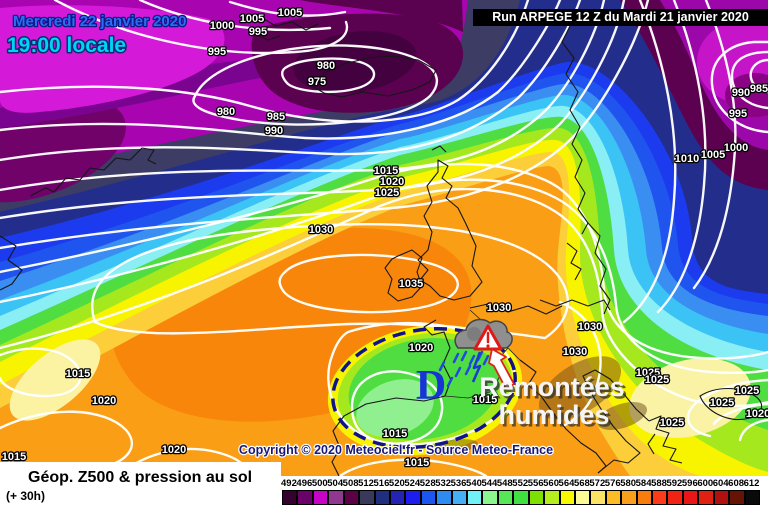  What do you see at coordinates (736, 483) in the screenshot?
I see `scale-tick-label: 608` at bounding box center [736, 483].